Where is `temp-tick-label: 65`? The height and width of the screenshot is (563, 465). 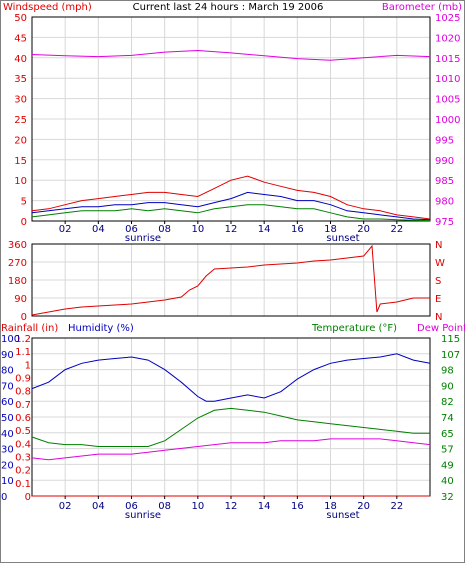 temp-tick-label: 65 is located at coordinates (447, 434).